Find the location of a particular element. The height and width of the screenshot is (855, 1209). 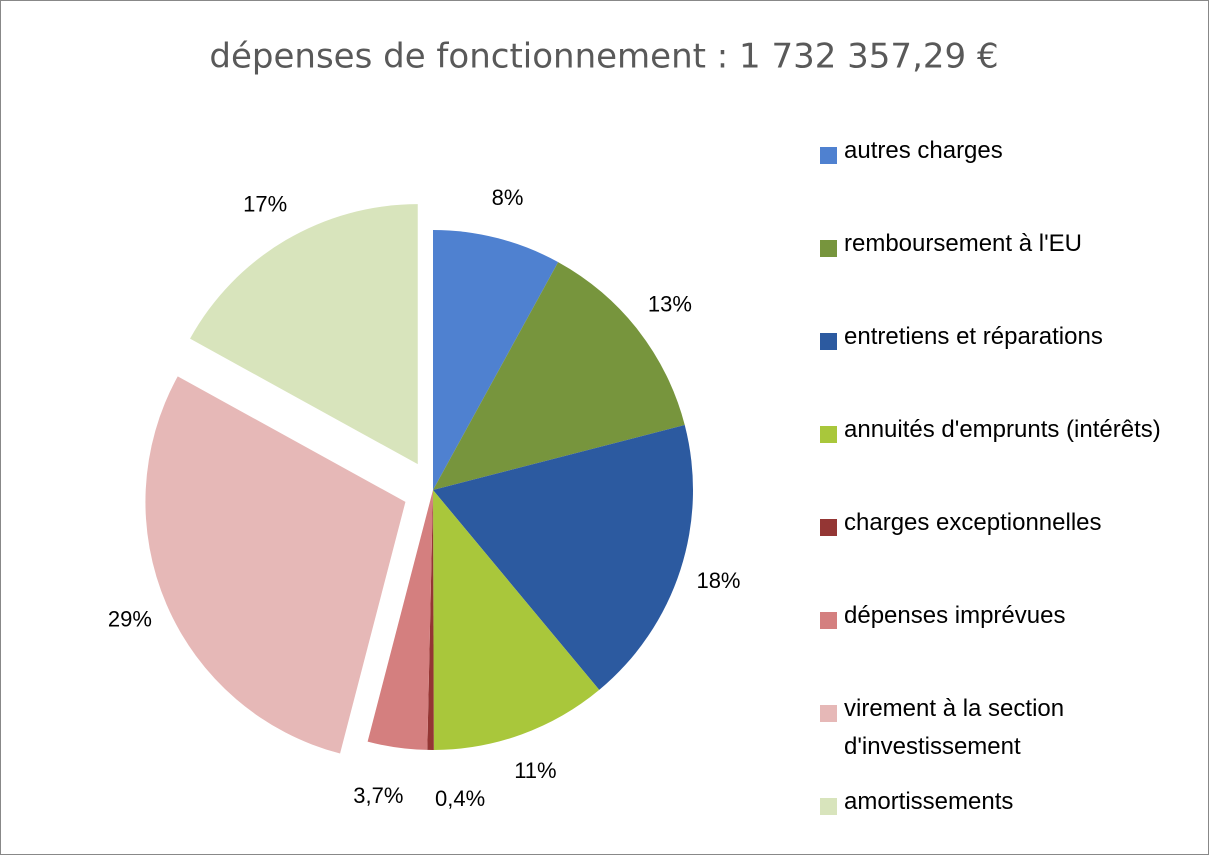

data-label: 17% is located at coordinates (265, 204).